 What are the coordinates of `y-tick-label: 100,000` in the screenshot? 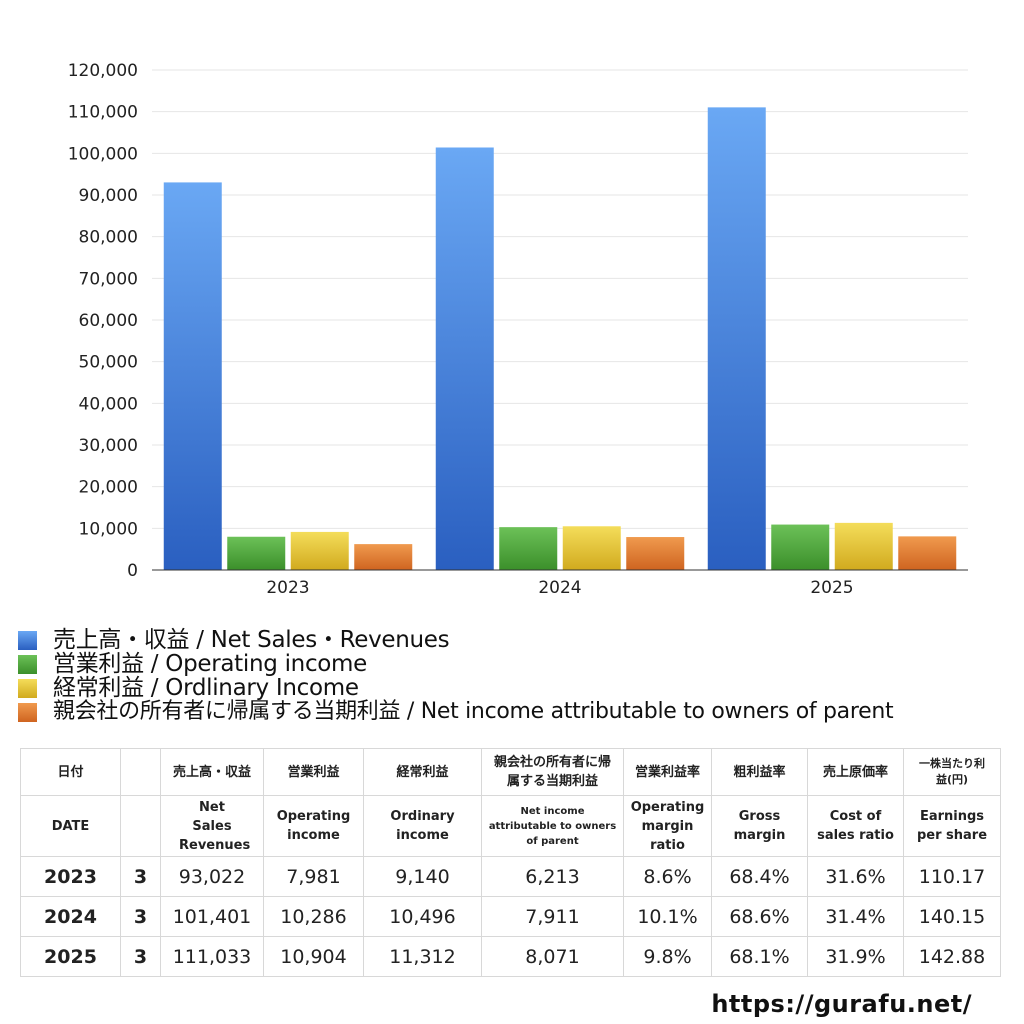 It's located at (103, 154).